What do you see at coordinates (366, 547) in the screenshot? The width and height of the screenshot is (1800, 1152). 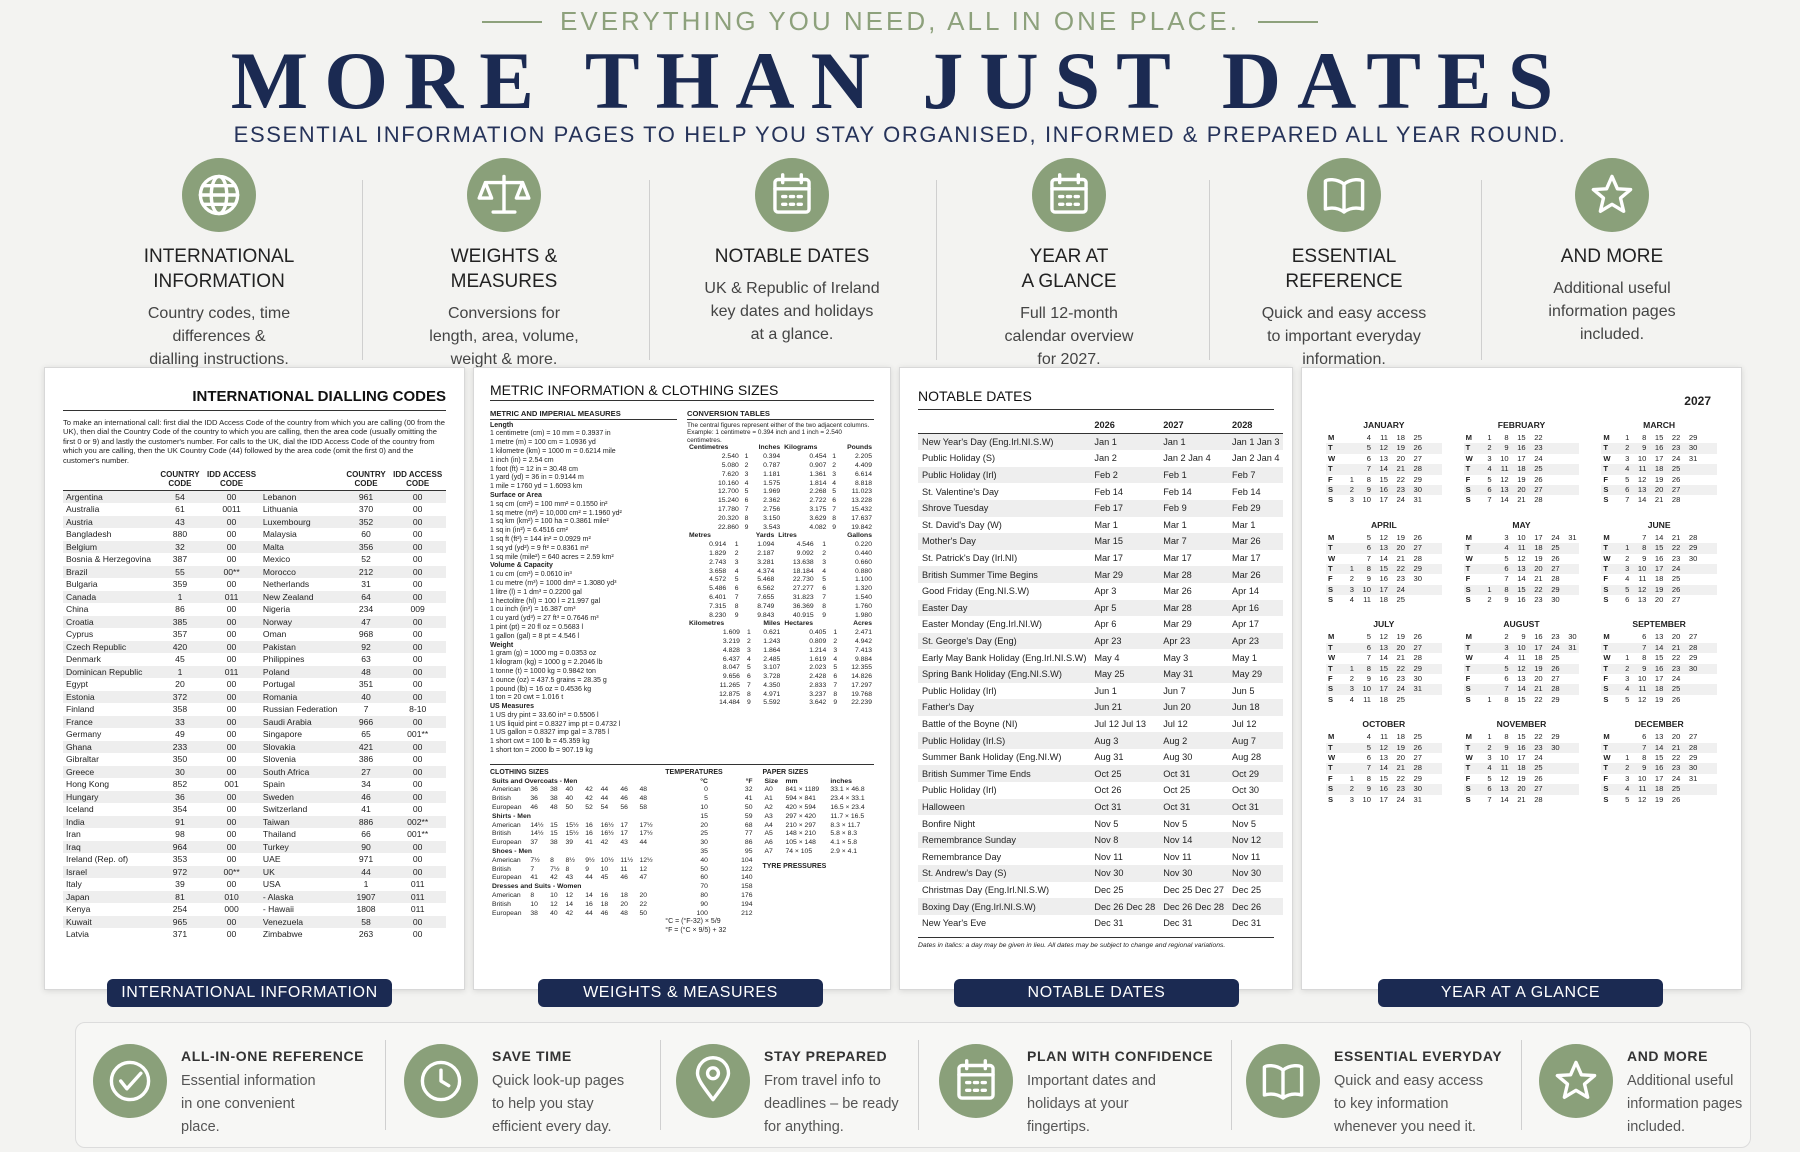 I see `table-cell: 356` at bounding box center [366, 547].